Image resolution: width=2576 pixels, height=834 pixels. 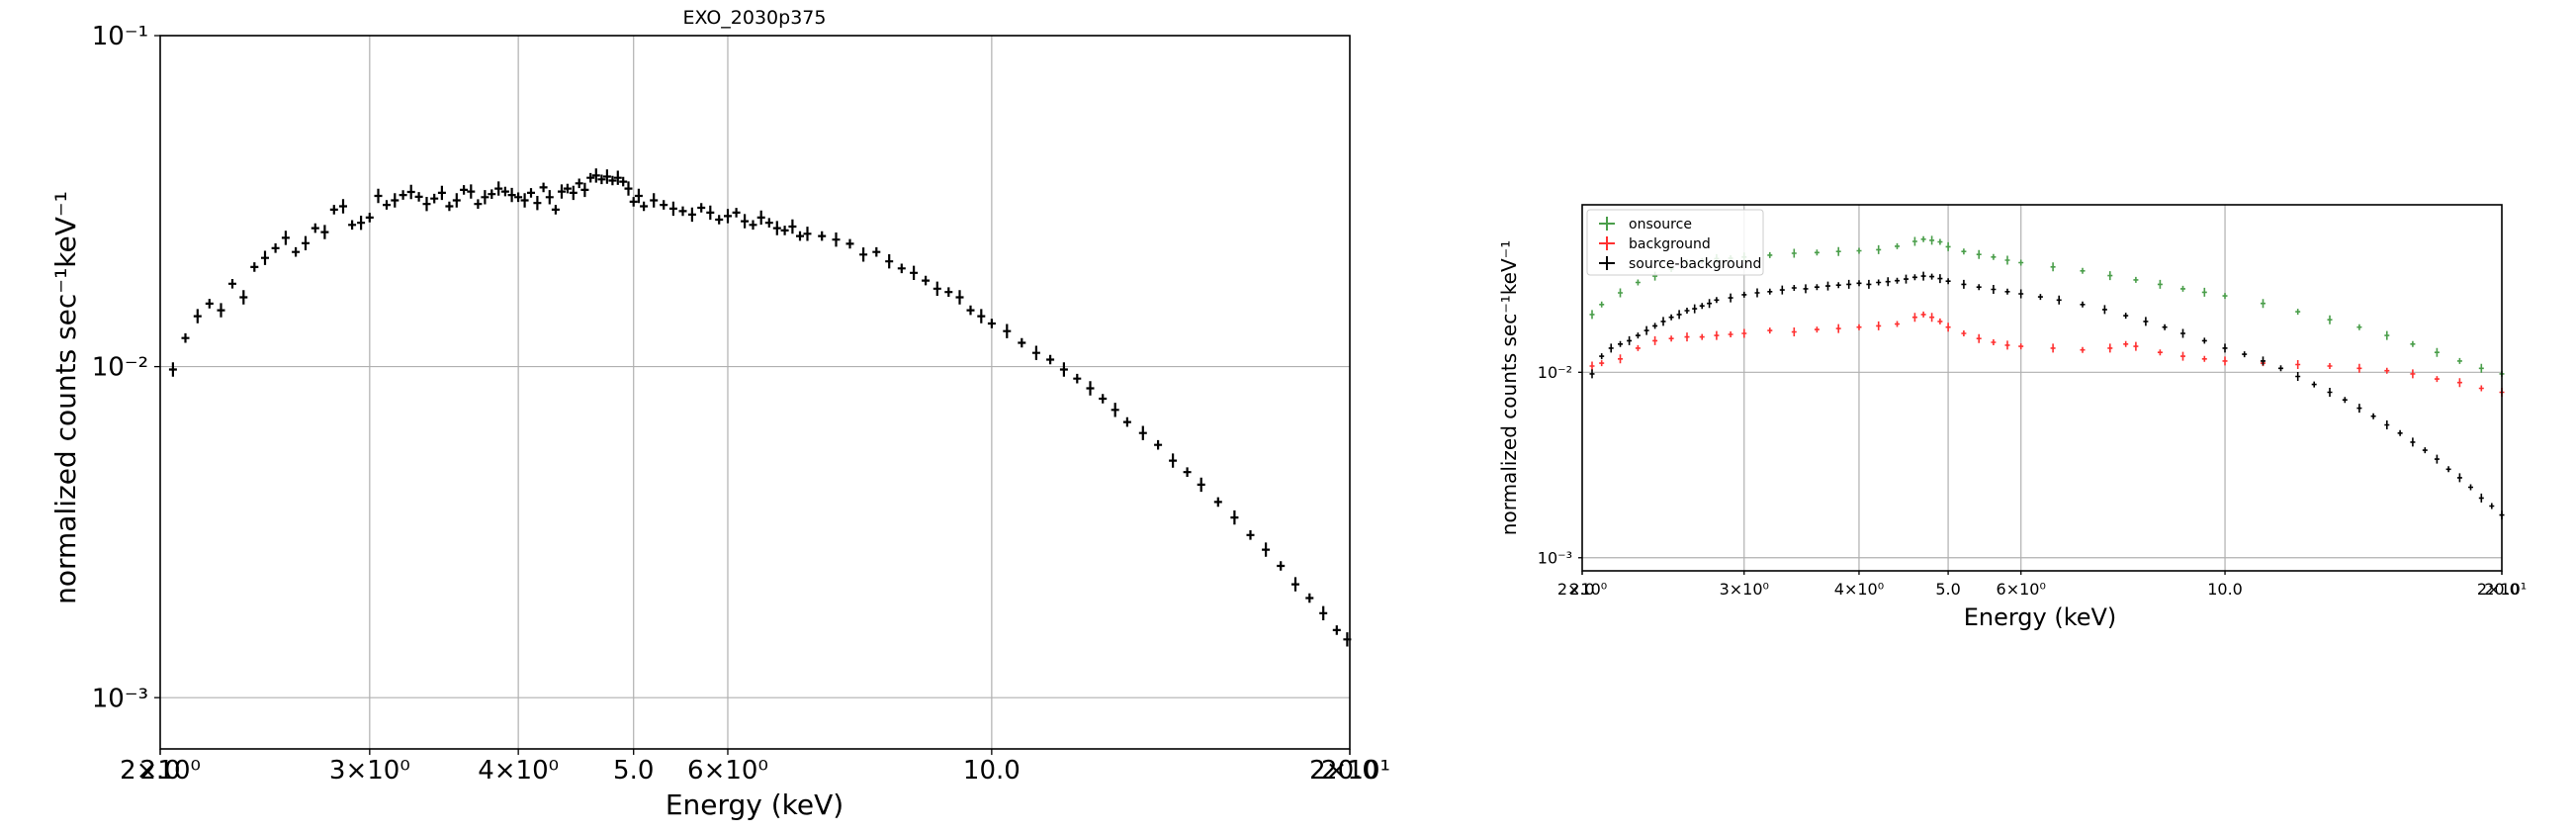 What do you see at coordinates (1581, 589) in the screenshot?
I see `x-tick-label: 2.0` at bounding box center [1581, 589].